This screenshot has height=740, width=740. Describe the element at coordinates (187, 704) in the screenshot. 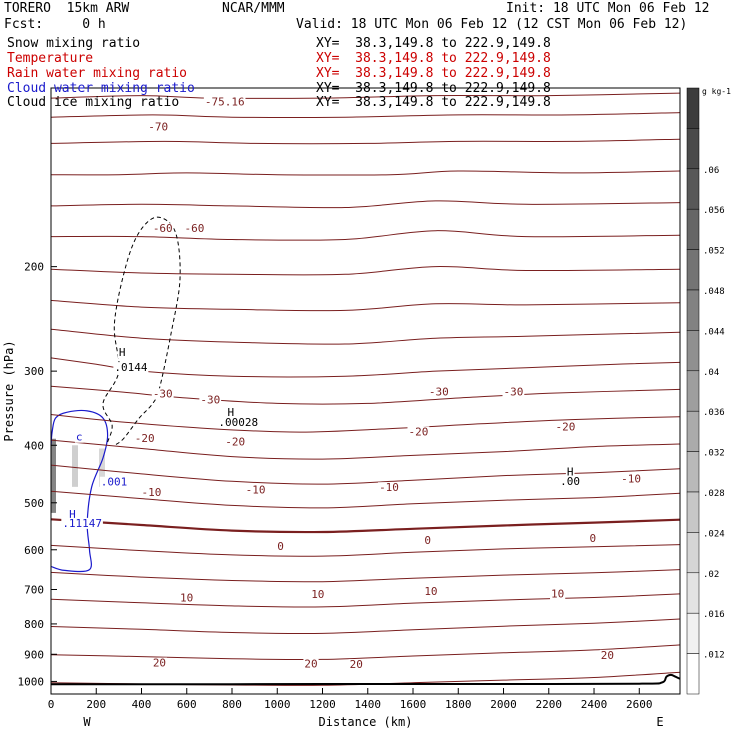

I see `x-tick-label: 600` at that location.